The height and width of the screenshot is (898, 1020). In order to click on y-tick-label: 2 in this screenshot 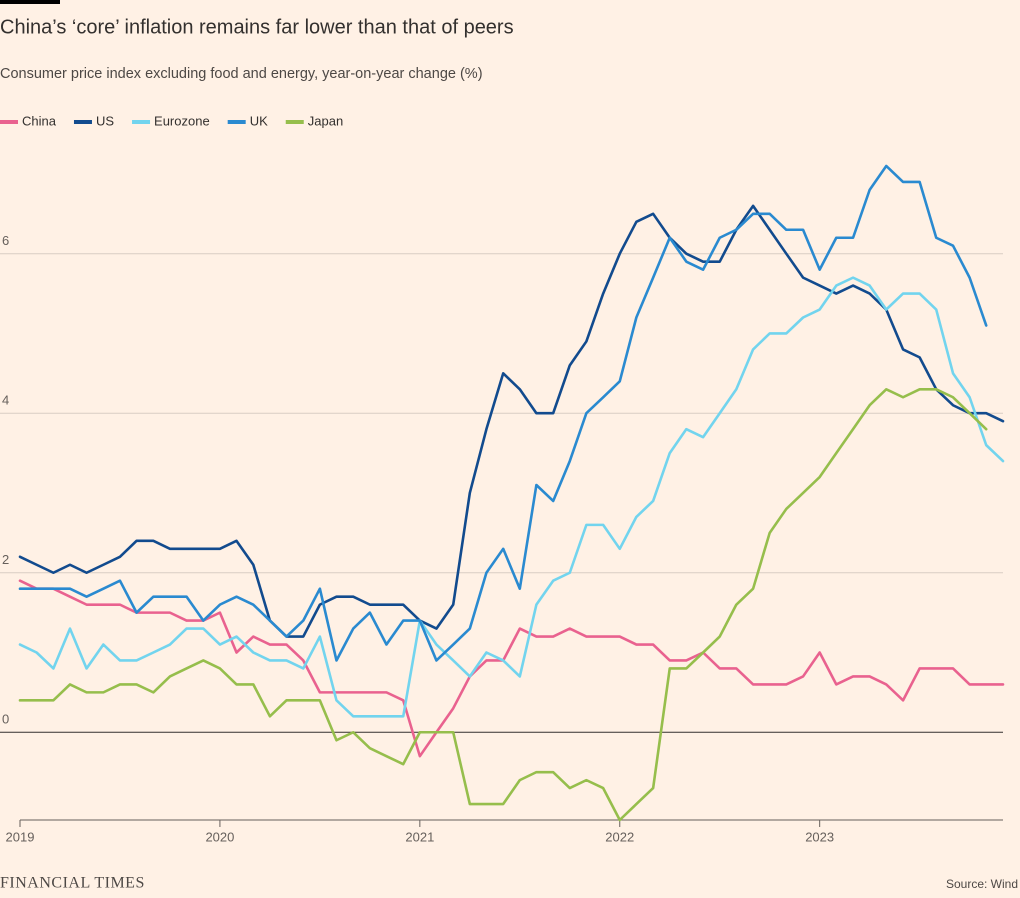, I will do `click(5, 559)`.